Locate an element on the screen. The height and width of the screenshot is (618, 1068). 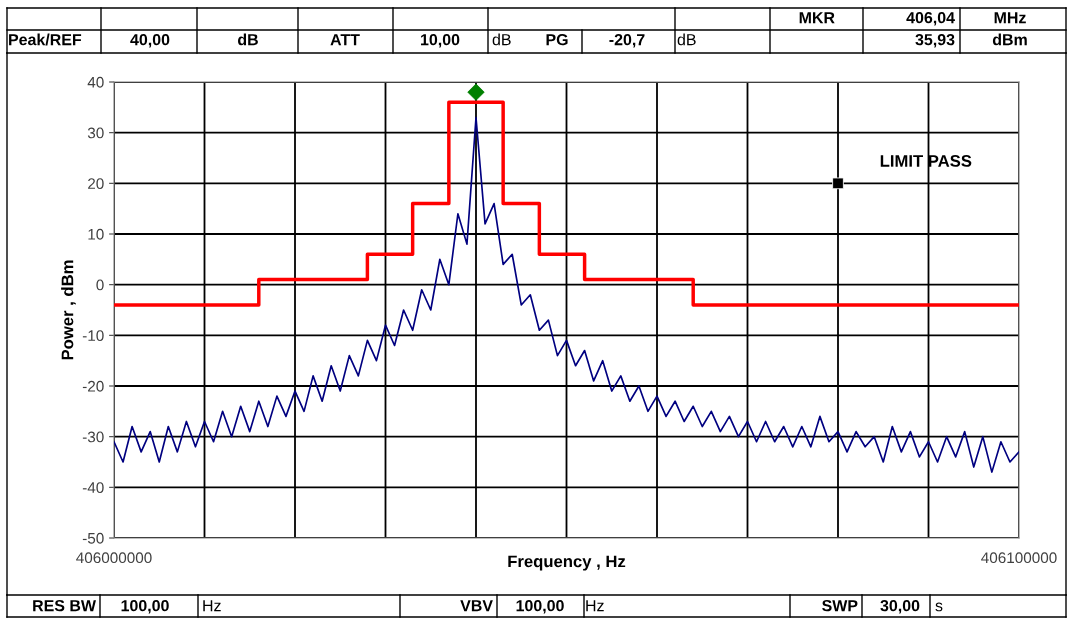
text: PG is located at coordinates (557, 39).